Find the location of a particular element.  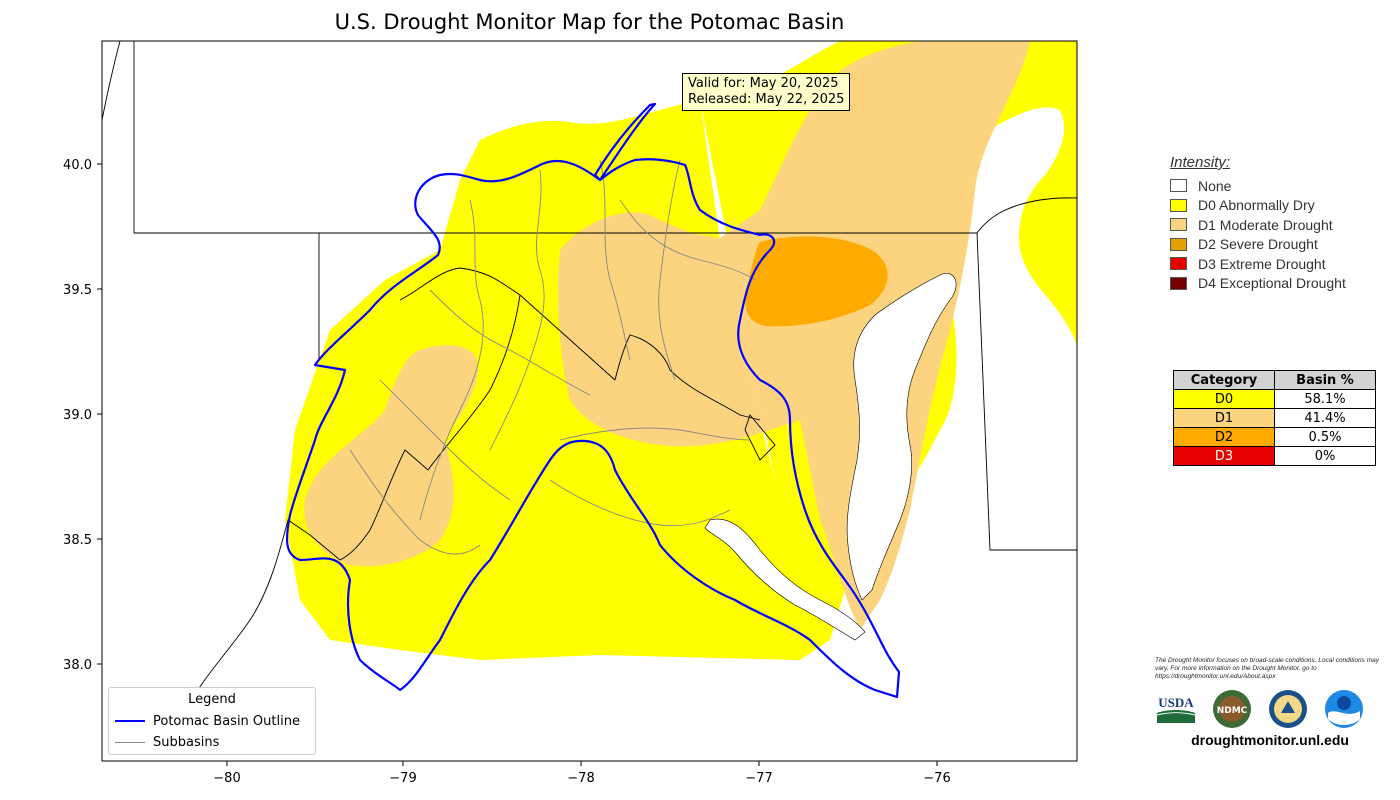

percent-cell: 0% is located at coordinates (1325, 456).